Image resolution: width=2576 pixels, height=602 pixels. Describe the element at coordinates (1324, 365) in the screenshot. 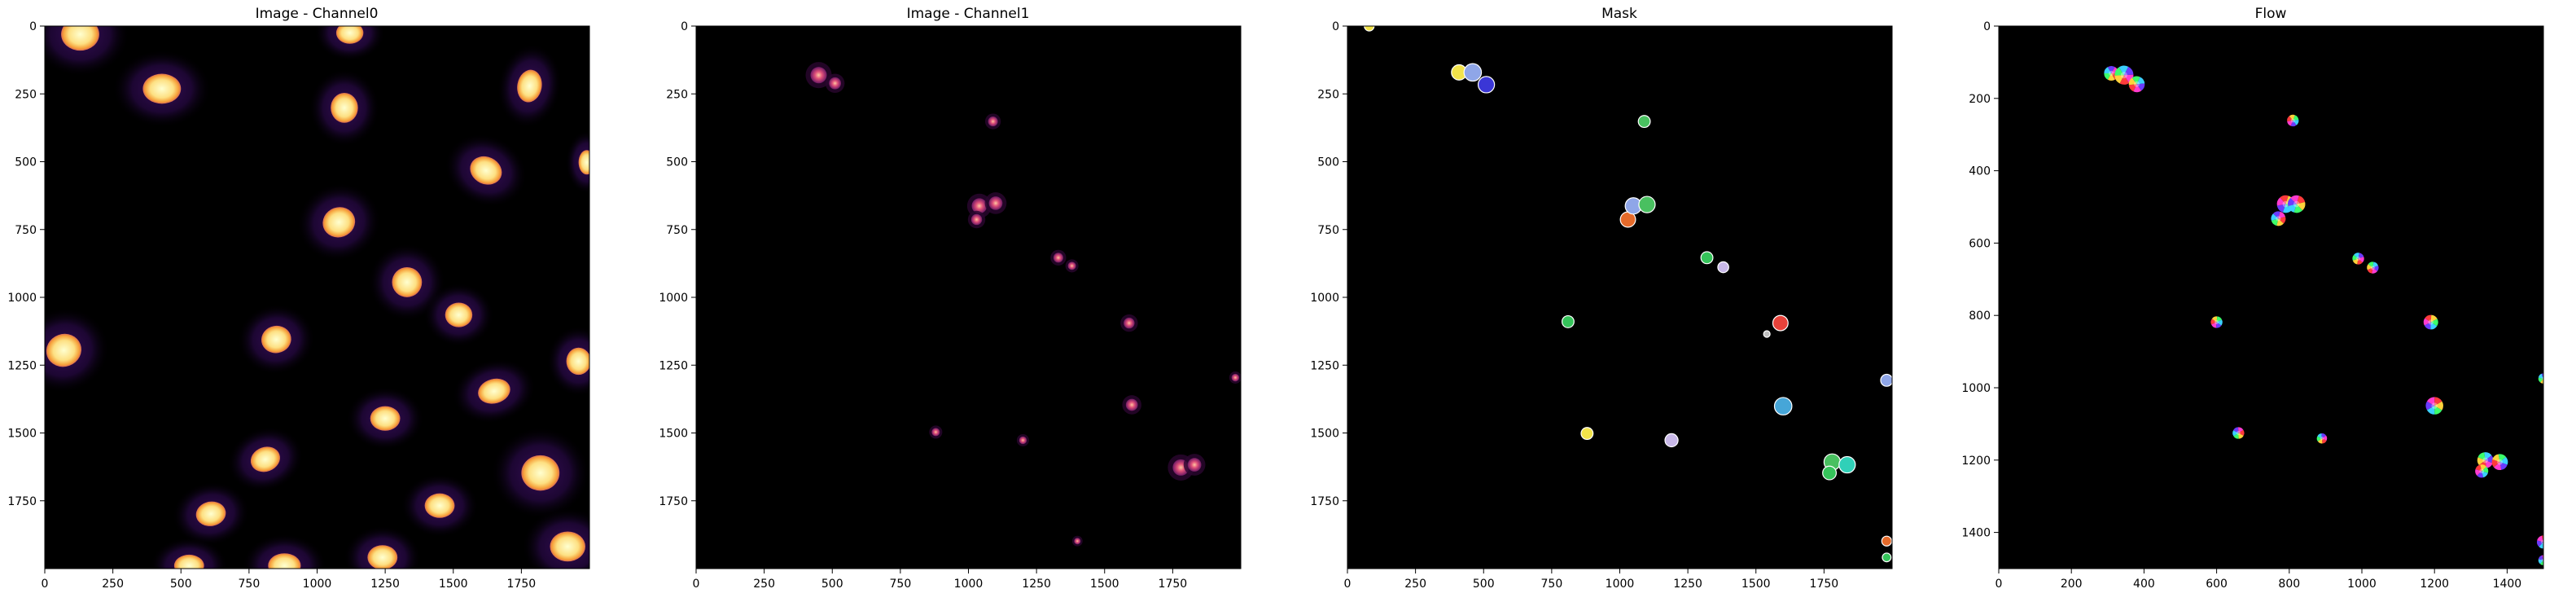

I see `y-tick-label: 1250` at that location.